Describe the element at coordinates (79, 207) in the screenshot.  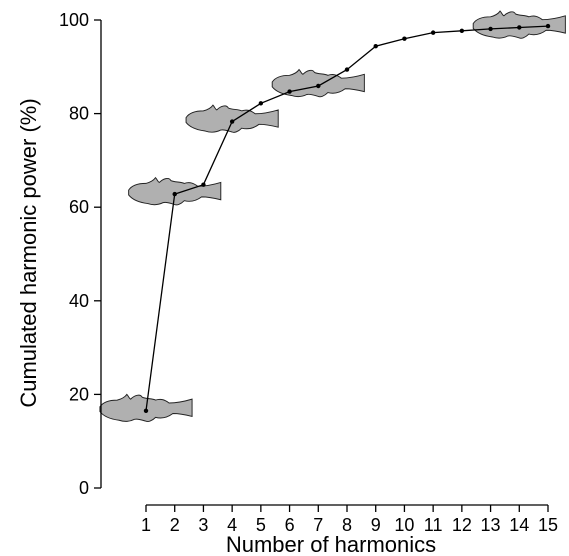
I see `y-tick-label: 60` at that location.